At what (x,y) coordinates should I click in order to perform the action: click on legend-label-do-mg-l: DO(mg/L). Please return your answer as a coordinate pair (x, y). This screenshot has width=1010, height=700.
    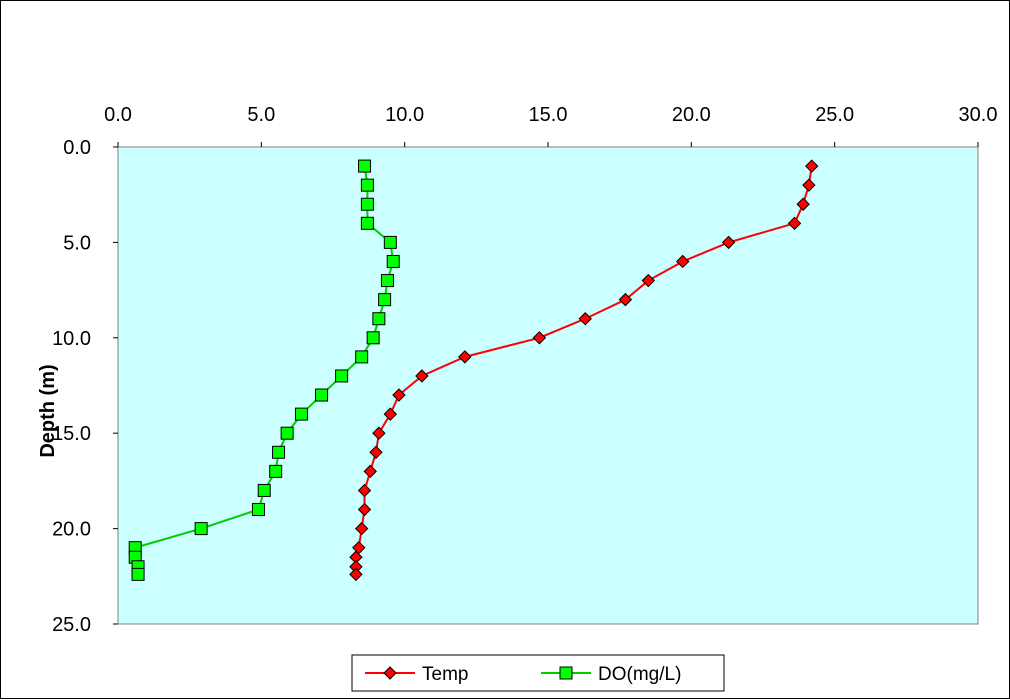
    Looking at the image, I should click on (639, 674).